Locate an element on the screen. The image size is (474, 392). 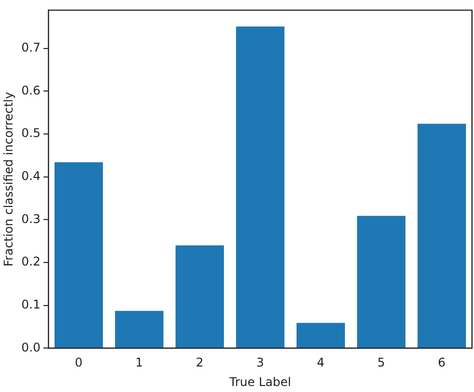
y-tick-label: 0.5 is located at coordinates (30, 133).